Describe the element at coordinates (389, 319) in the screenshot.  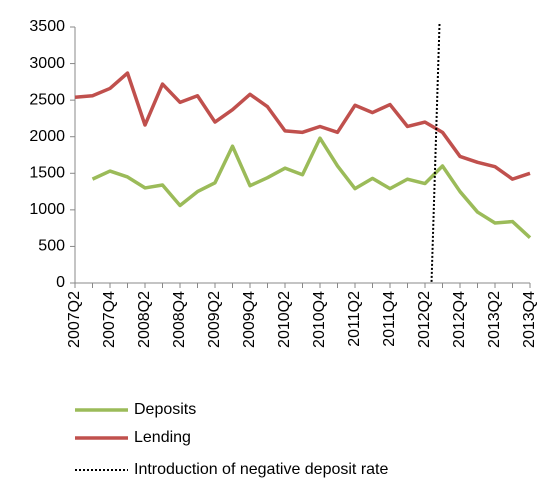
I see `x-tick-label: 2011Q4` at that location.